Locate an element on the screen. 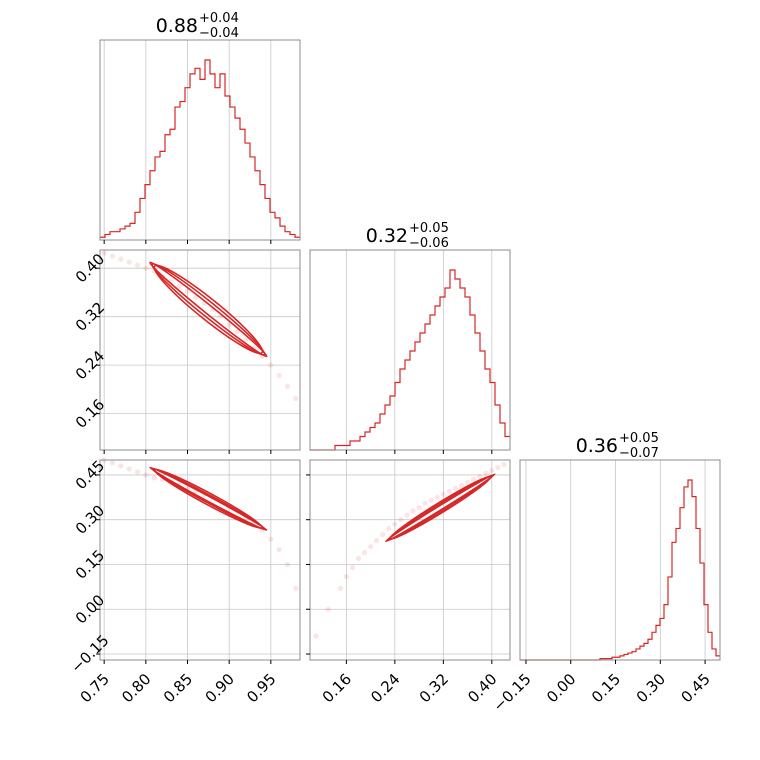 The height and width of the screenshot is (760, 760). y-tick-label-1-3: 0.40 is located at coordinates (90, 268).